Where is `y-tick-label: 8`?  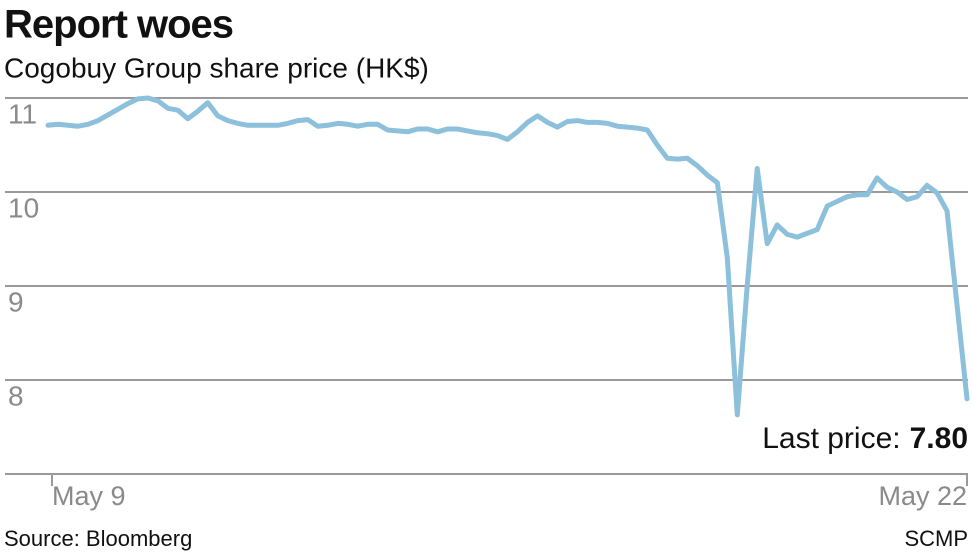
y-tick-label: 8 is located at coordinates (16, 395).